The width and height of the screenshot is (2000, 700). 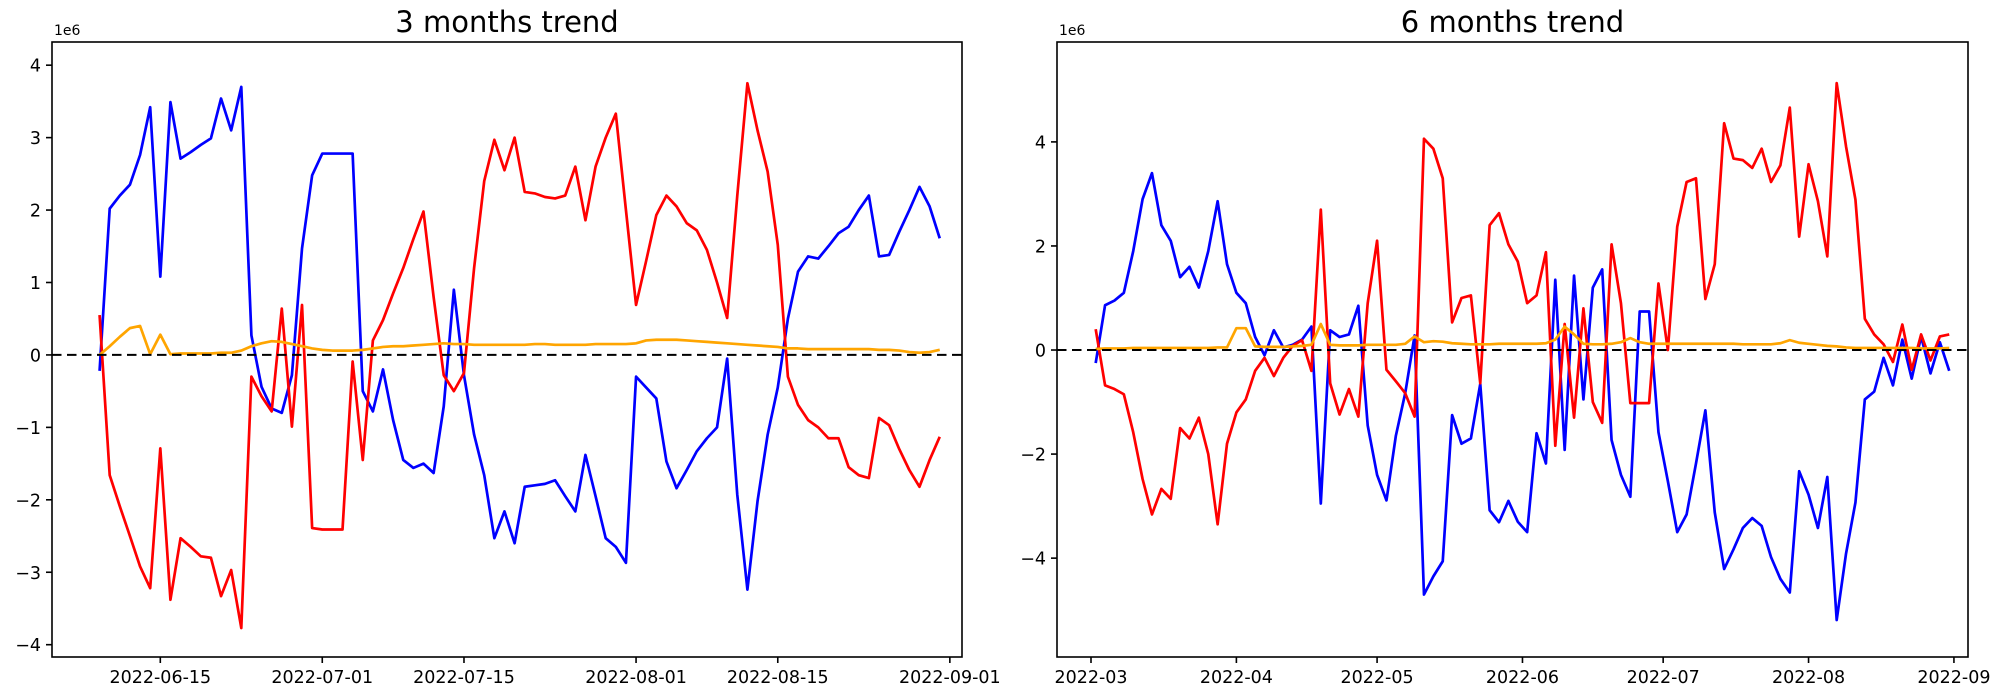 I want to click on left-y-tick-label: 4, so click(x=35, y=67).